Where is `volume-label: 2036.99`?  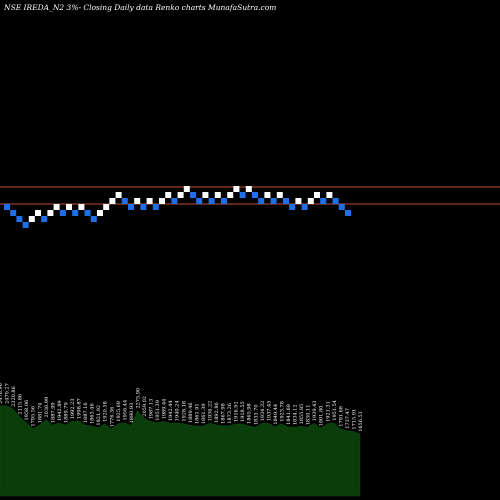
volume-label: 2036.99 is located at coordinates (47, 407).